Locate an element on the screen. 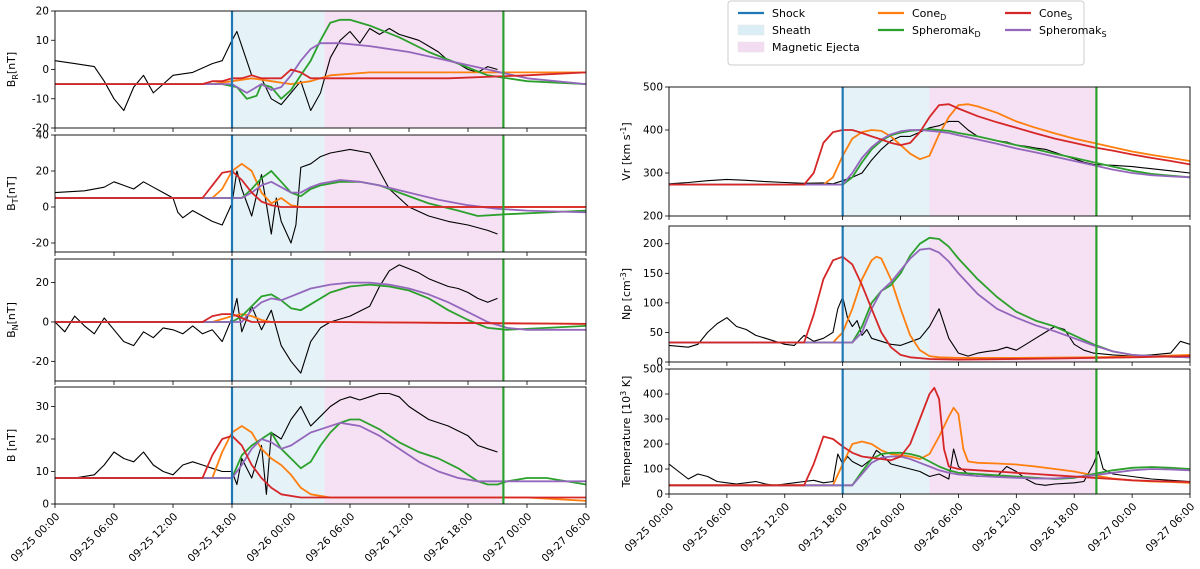 This screenshot has height=569, width=1200. legend-label: Shock is located at coordinates (789, 13).